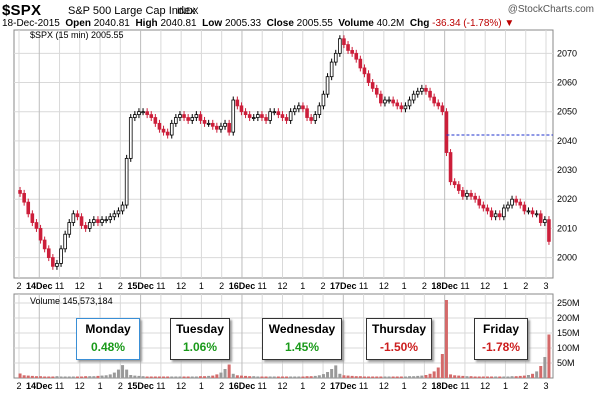 The height and width of the screenshot is (402, 600). What do you see at coordinates (568, 318) in the screenshot?
I see `volume-y-tick-label: 200M` at bounding box center [568, 318].